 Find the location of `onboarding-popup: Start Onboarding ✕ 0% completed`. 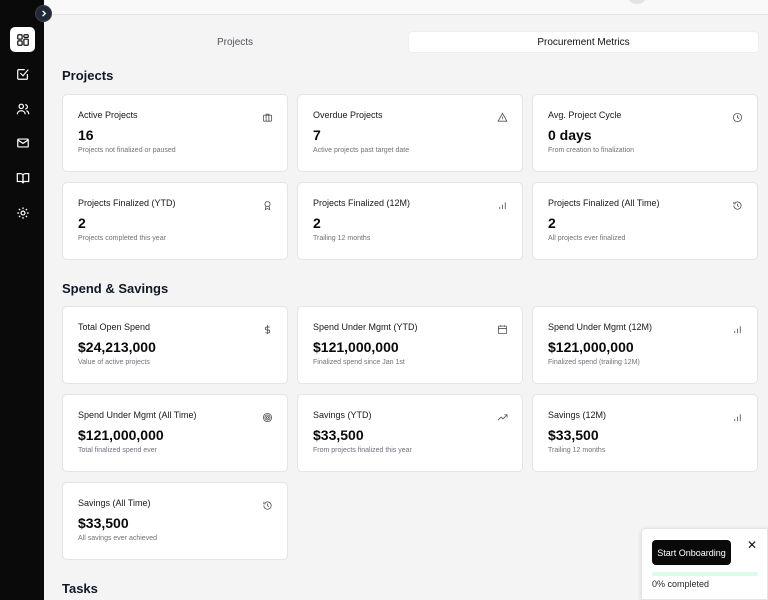

onboarding-popup: Start Onboarding ✕ 0% completed is located at coordinates (704, 564).